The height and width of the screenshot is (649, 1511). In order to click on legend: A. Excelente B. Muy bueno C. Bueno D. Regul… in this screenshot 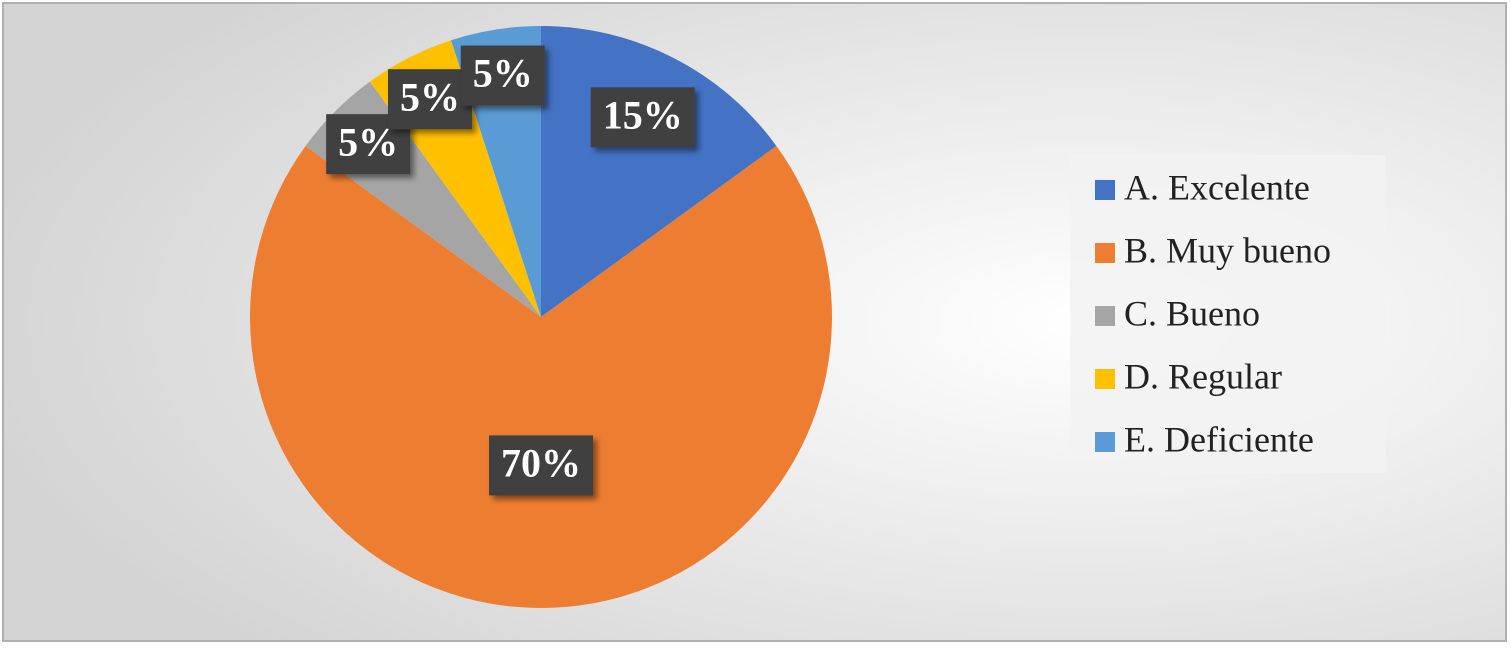, I will do `click(1213, 313)`.